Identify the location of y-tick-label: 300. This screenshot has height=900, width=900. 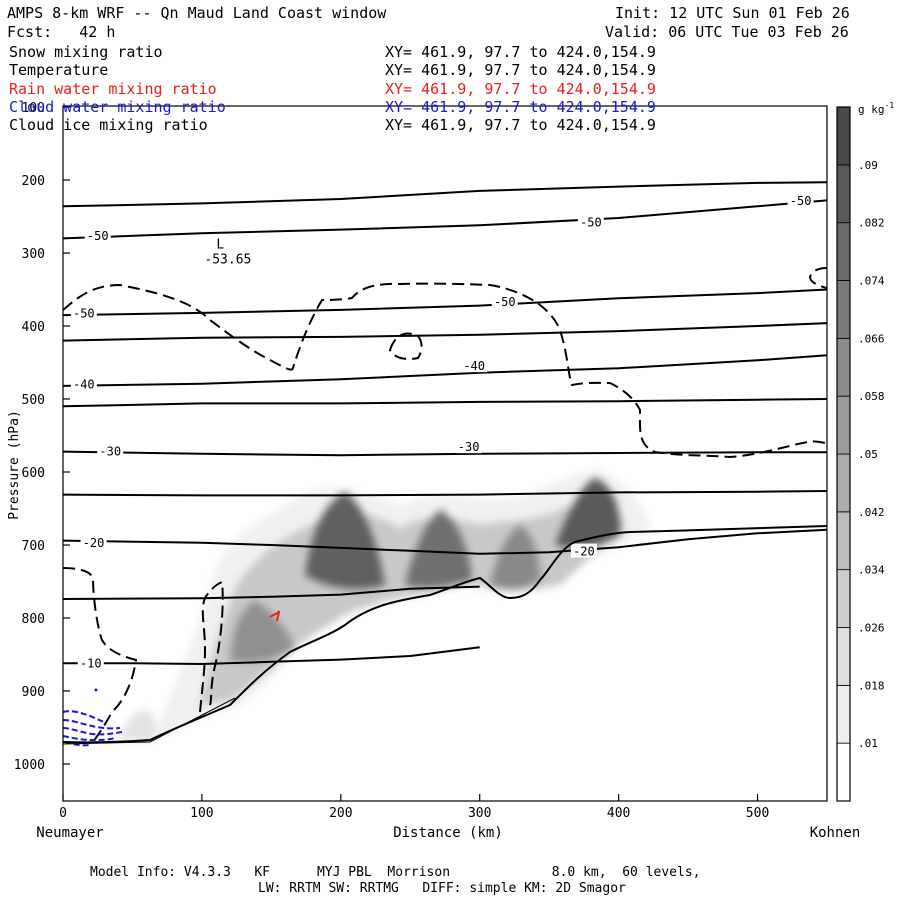
(33, 254).